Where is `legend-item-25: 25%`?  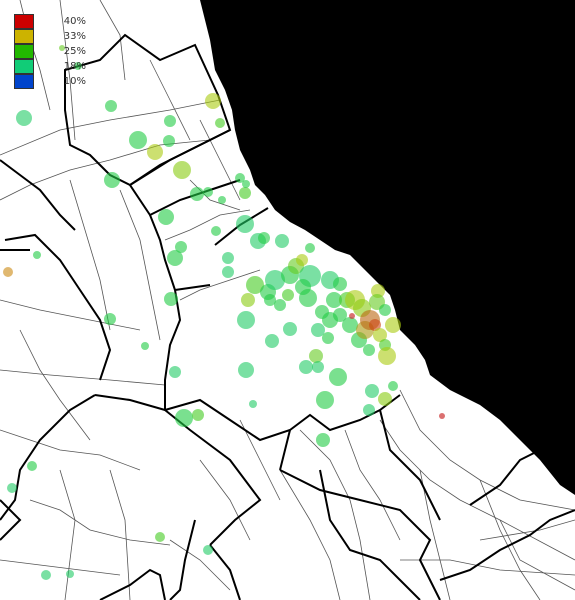 legend-item-25: 25% is located at coordinates (50, 51).